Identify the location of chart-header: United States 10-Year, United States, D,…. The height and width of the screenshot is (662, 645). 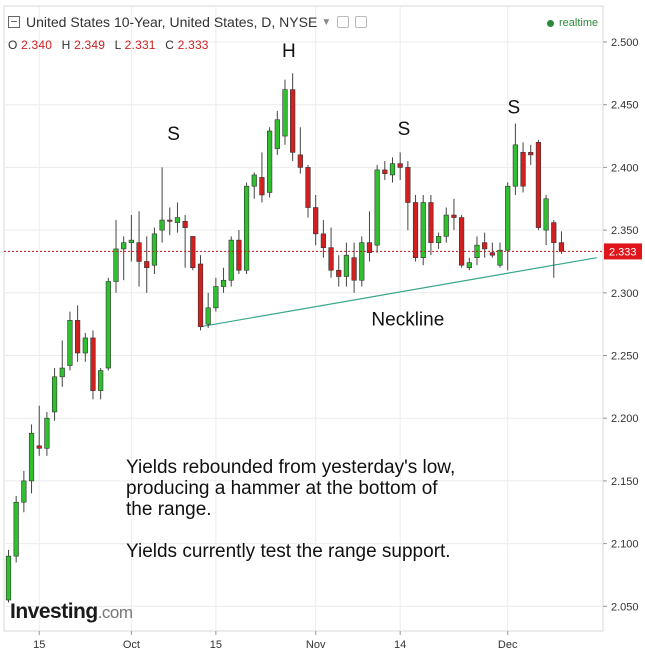
(188, 22).